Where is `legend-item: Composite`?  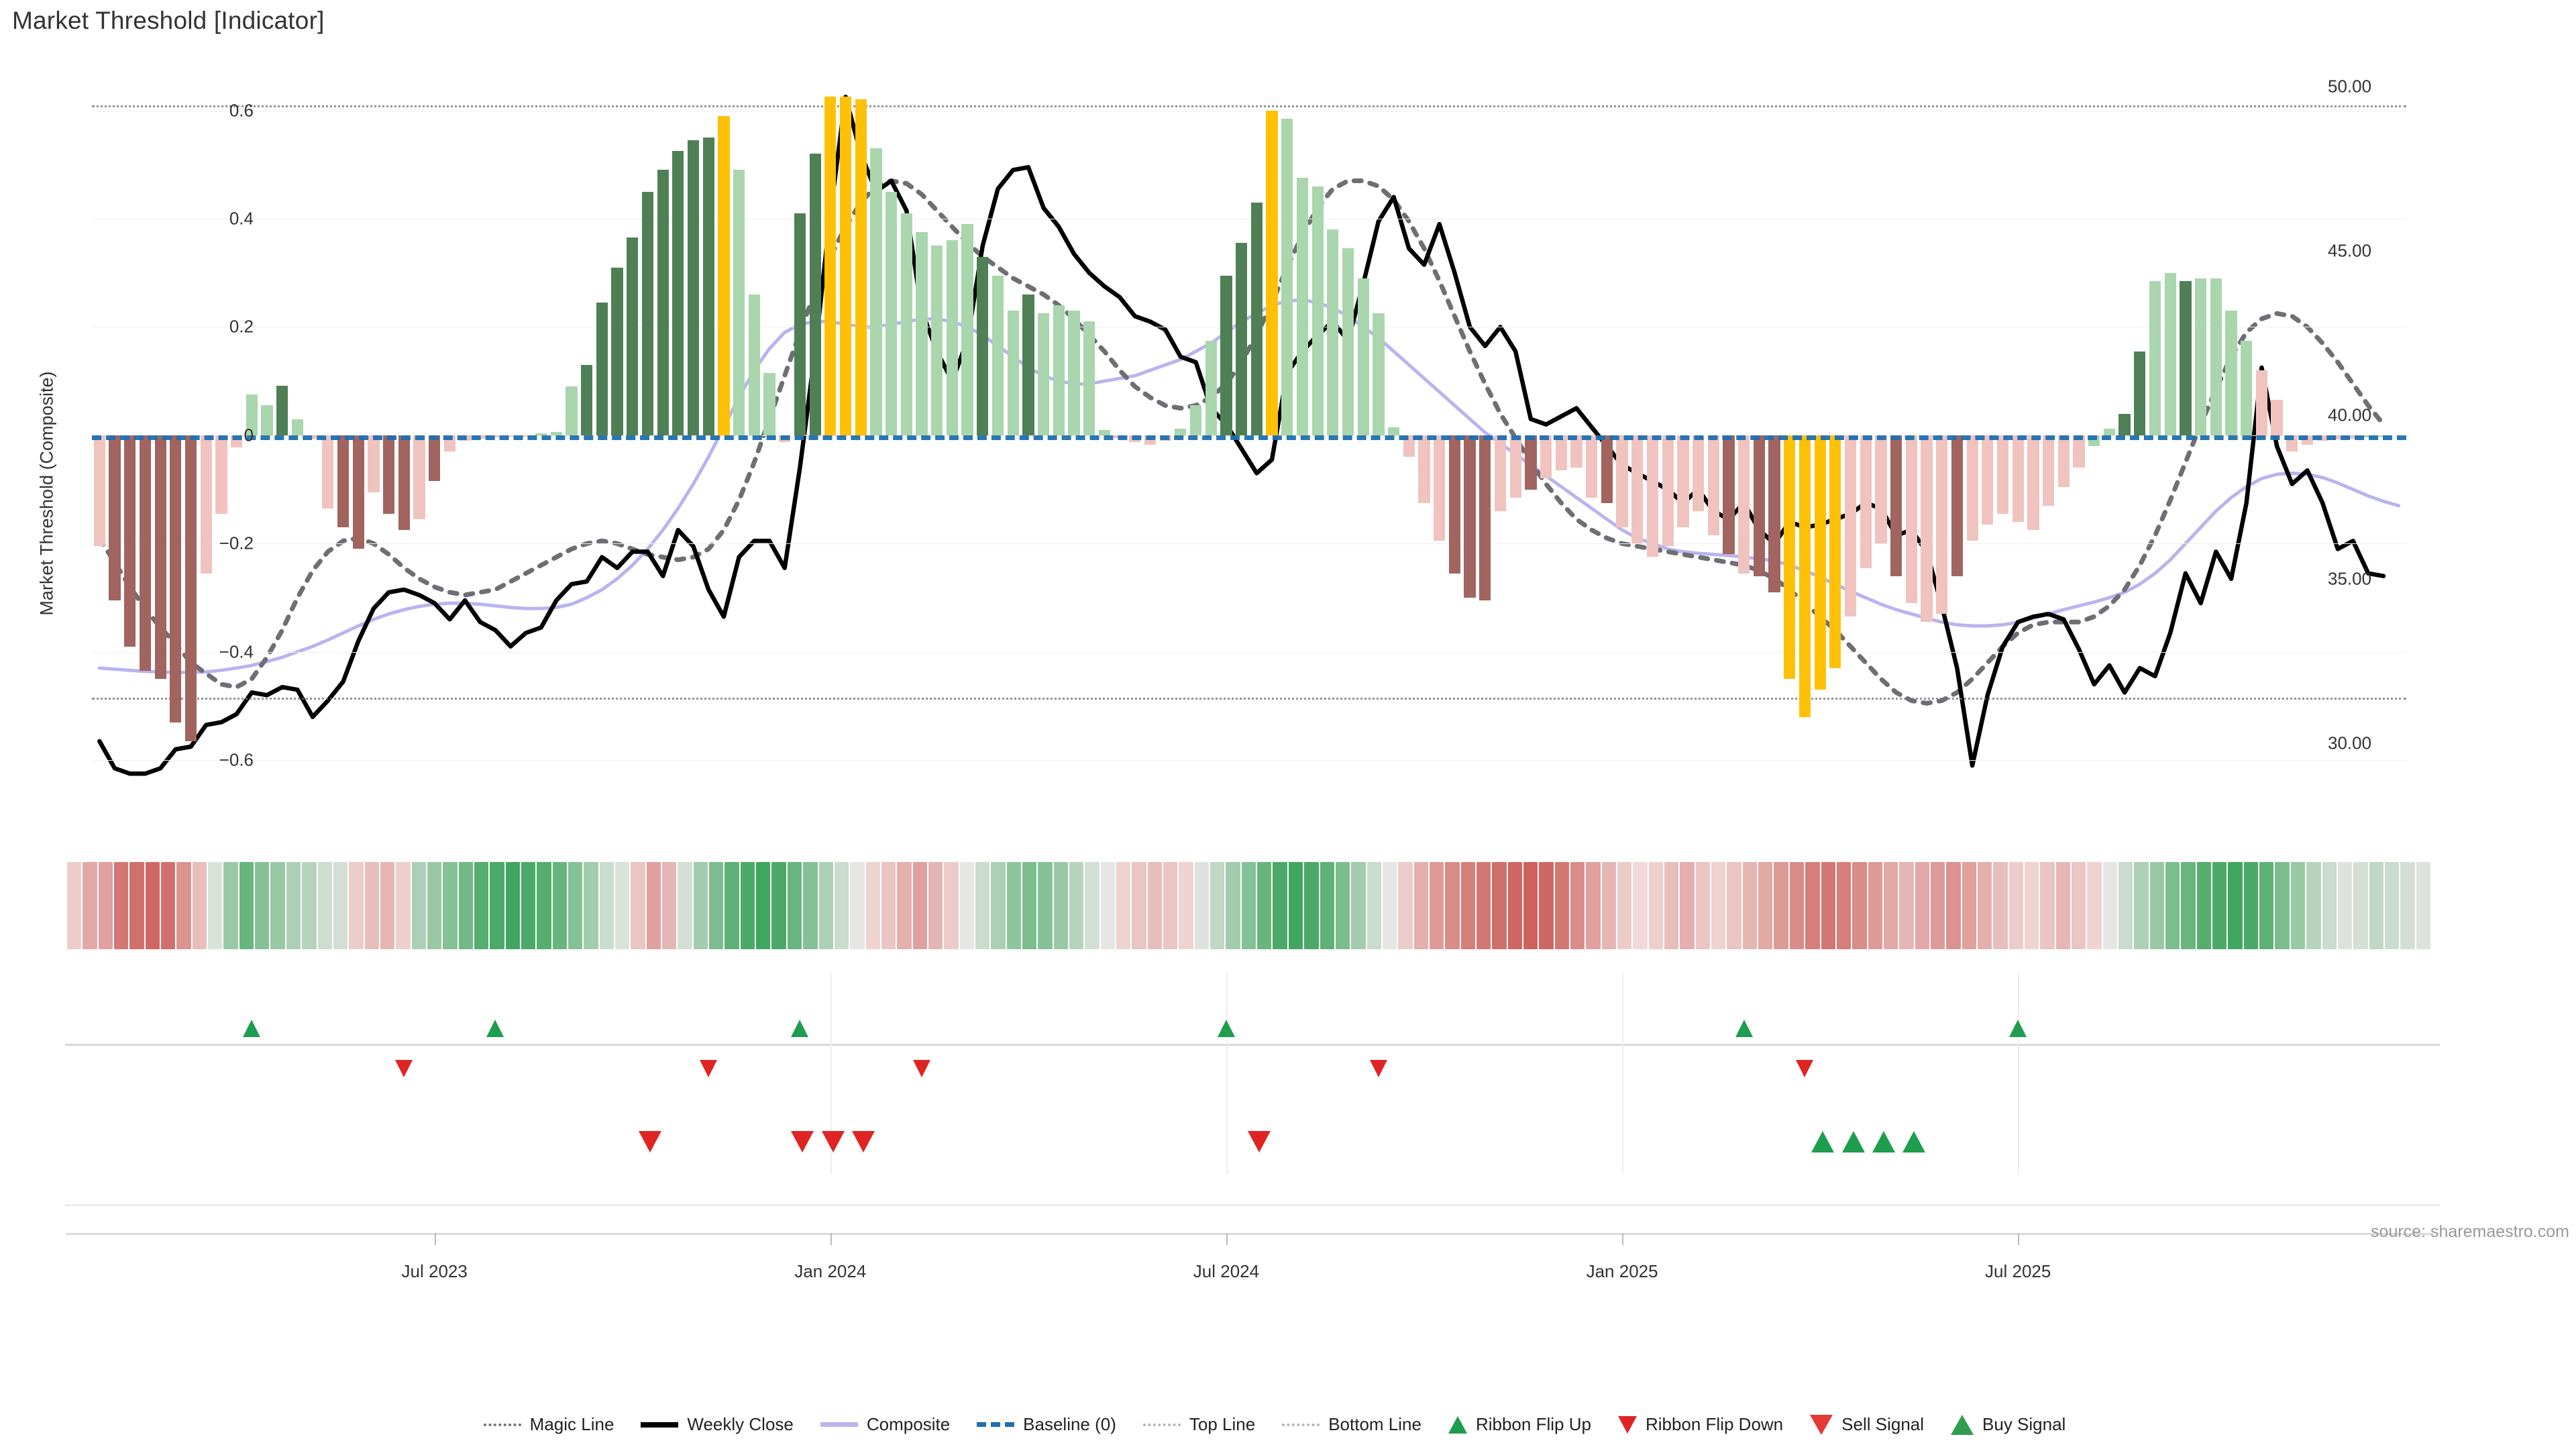
legend-item: Composite is located at coordinates (885, 1424).